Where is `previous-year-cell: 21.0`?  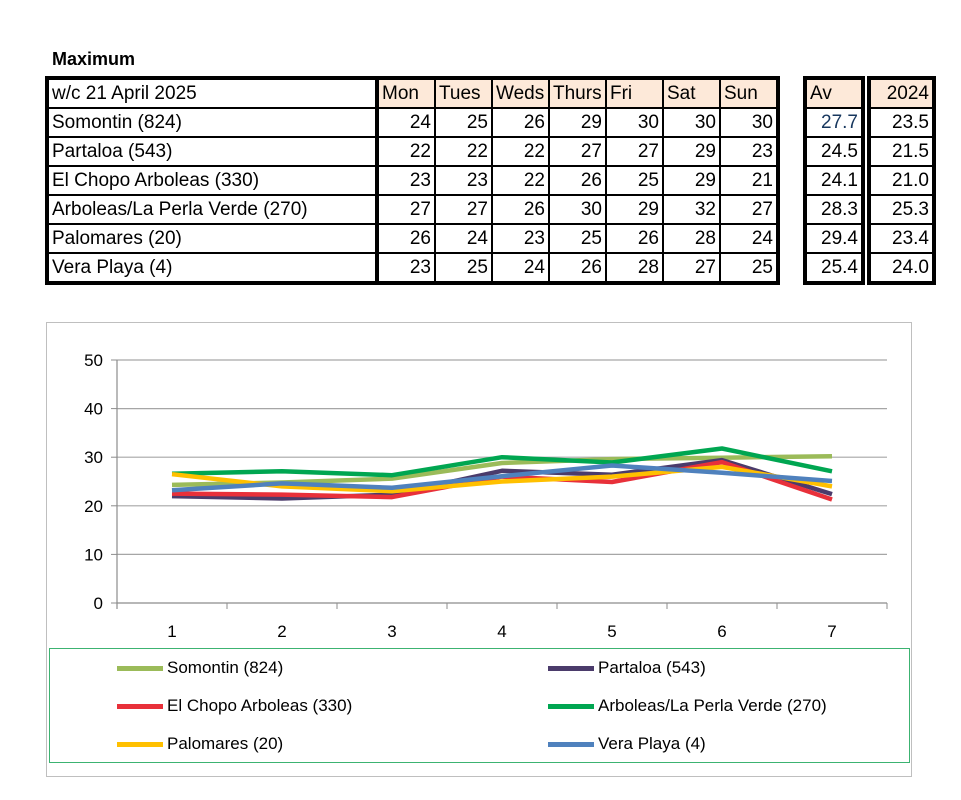 previous-year-cell: 21.0 is located at coordinates (901, 180).